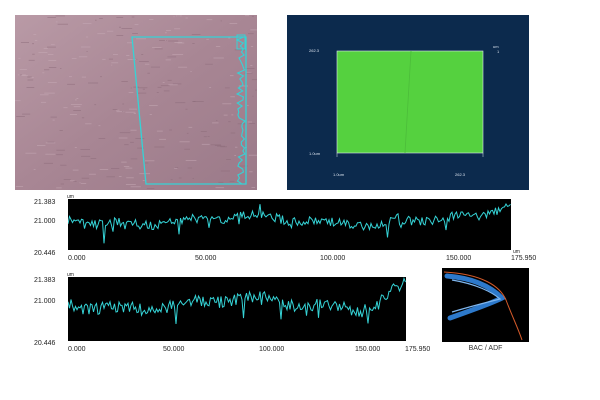 The height and width of the screenshot is (400, 600). I want to click on height-map-plot, so click(410, 103).